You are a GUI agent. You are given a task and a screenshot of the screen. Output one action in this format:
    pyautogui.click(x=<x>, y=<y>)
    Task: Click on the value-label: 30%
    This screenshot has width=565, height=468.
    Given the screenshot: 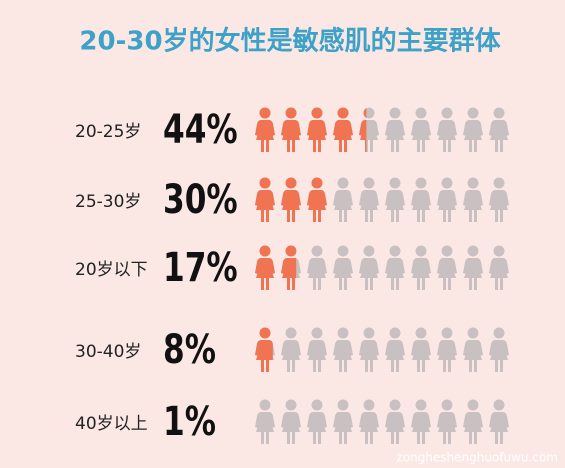 What is the action you would take?
    pyautogui.click(x=200, y=200)
    